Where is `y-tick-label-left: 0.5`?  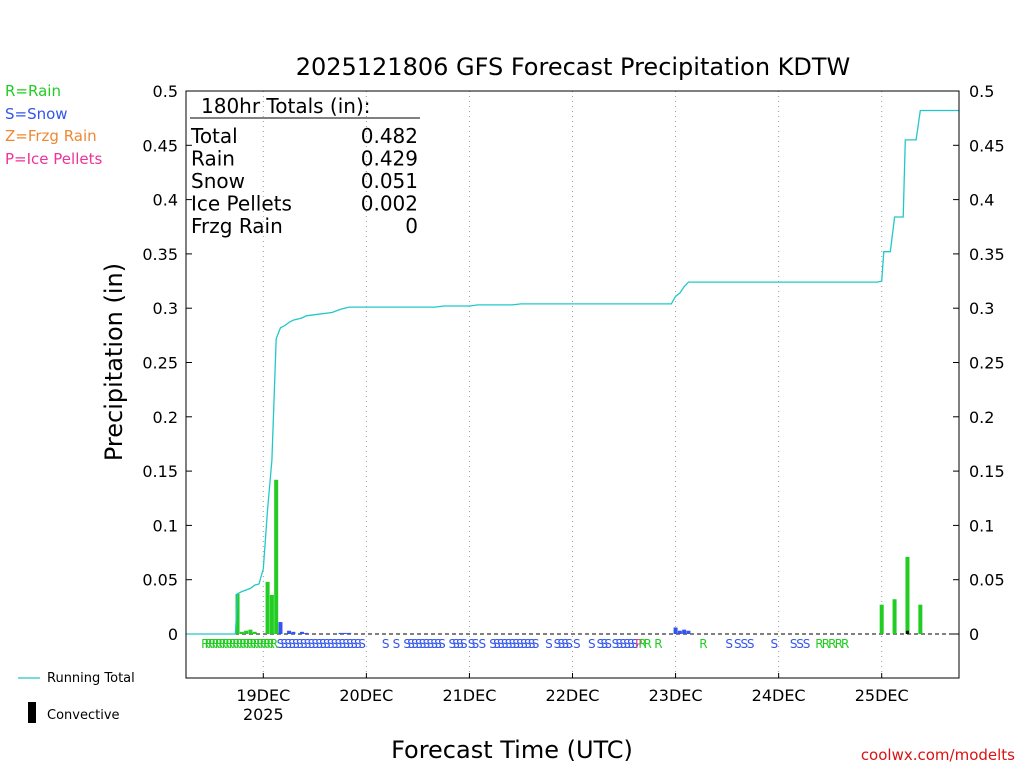
y-tick-label-left: 0.5 is located at coordinates (165, 91).